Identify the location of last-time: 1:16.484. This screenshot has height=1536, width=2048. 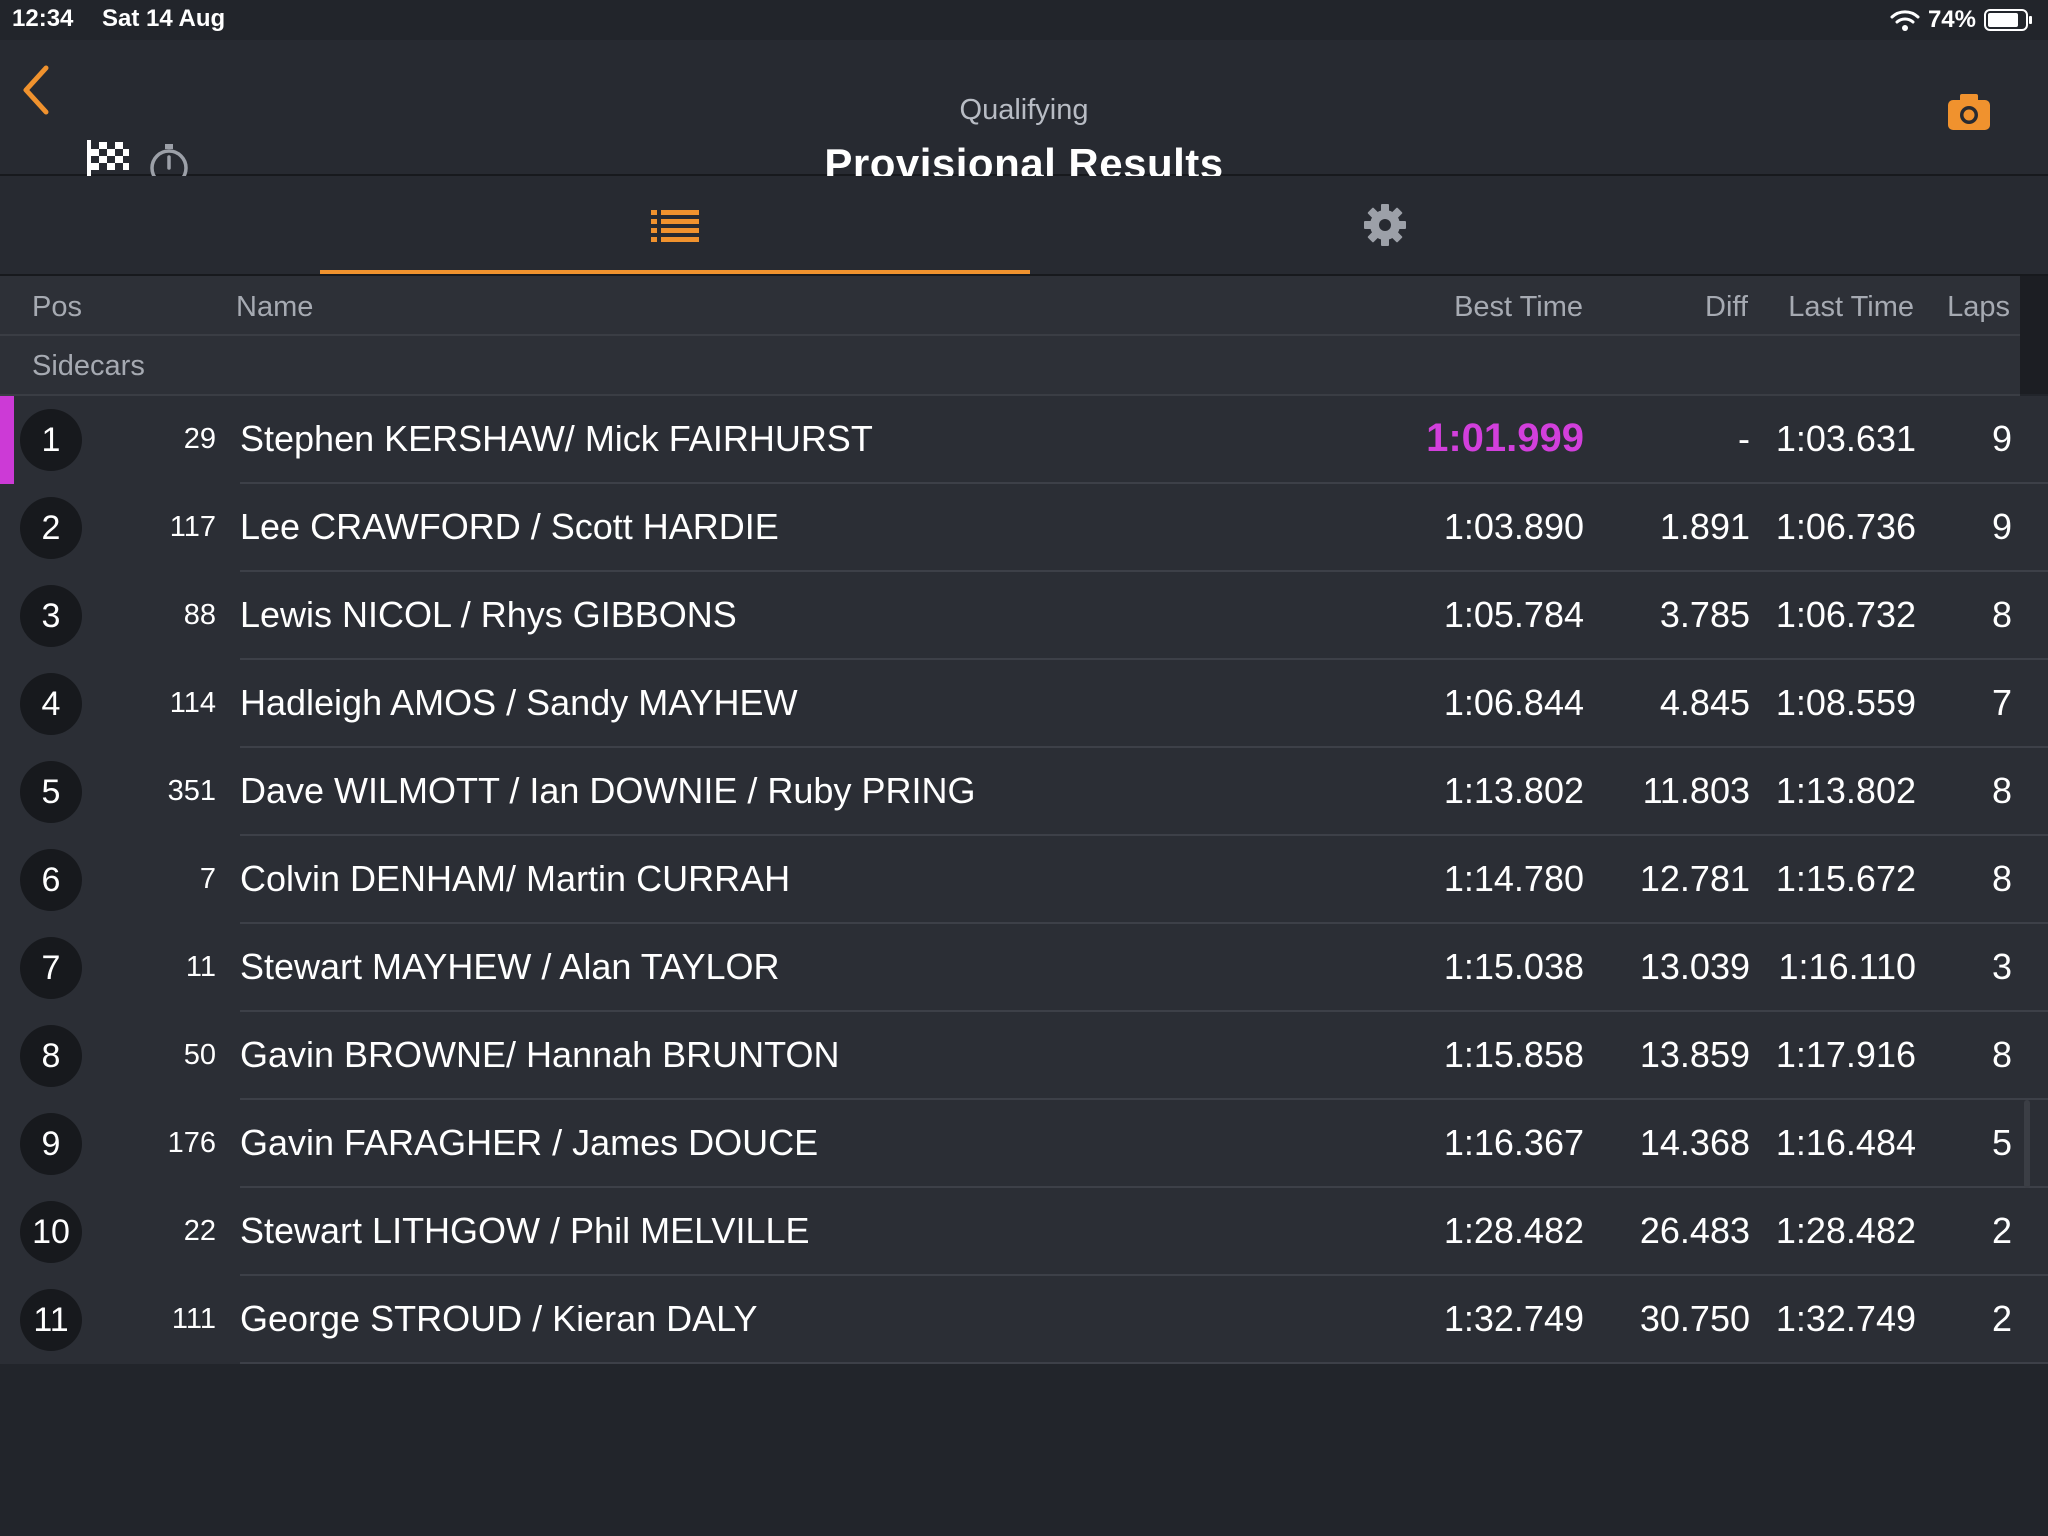
(1845, 1142).